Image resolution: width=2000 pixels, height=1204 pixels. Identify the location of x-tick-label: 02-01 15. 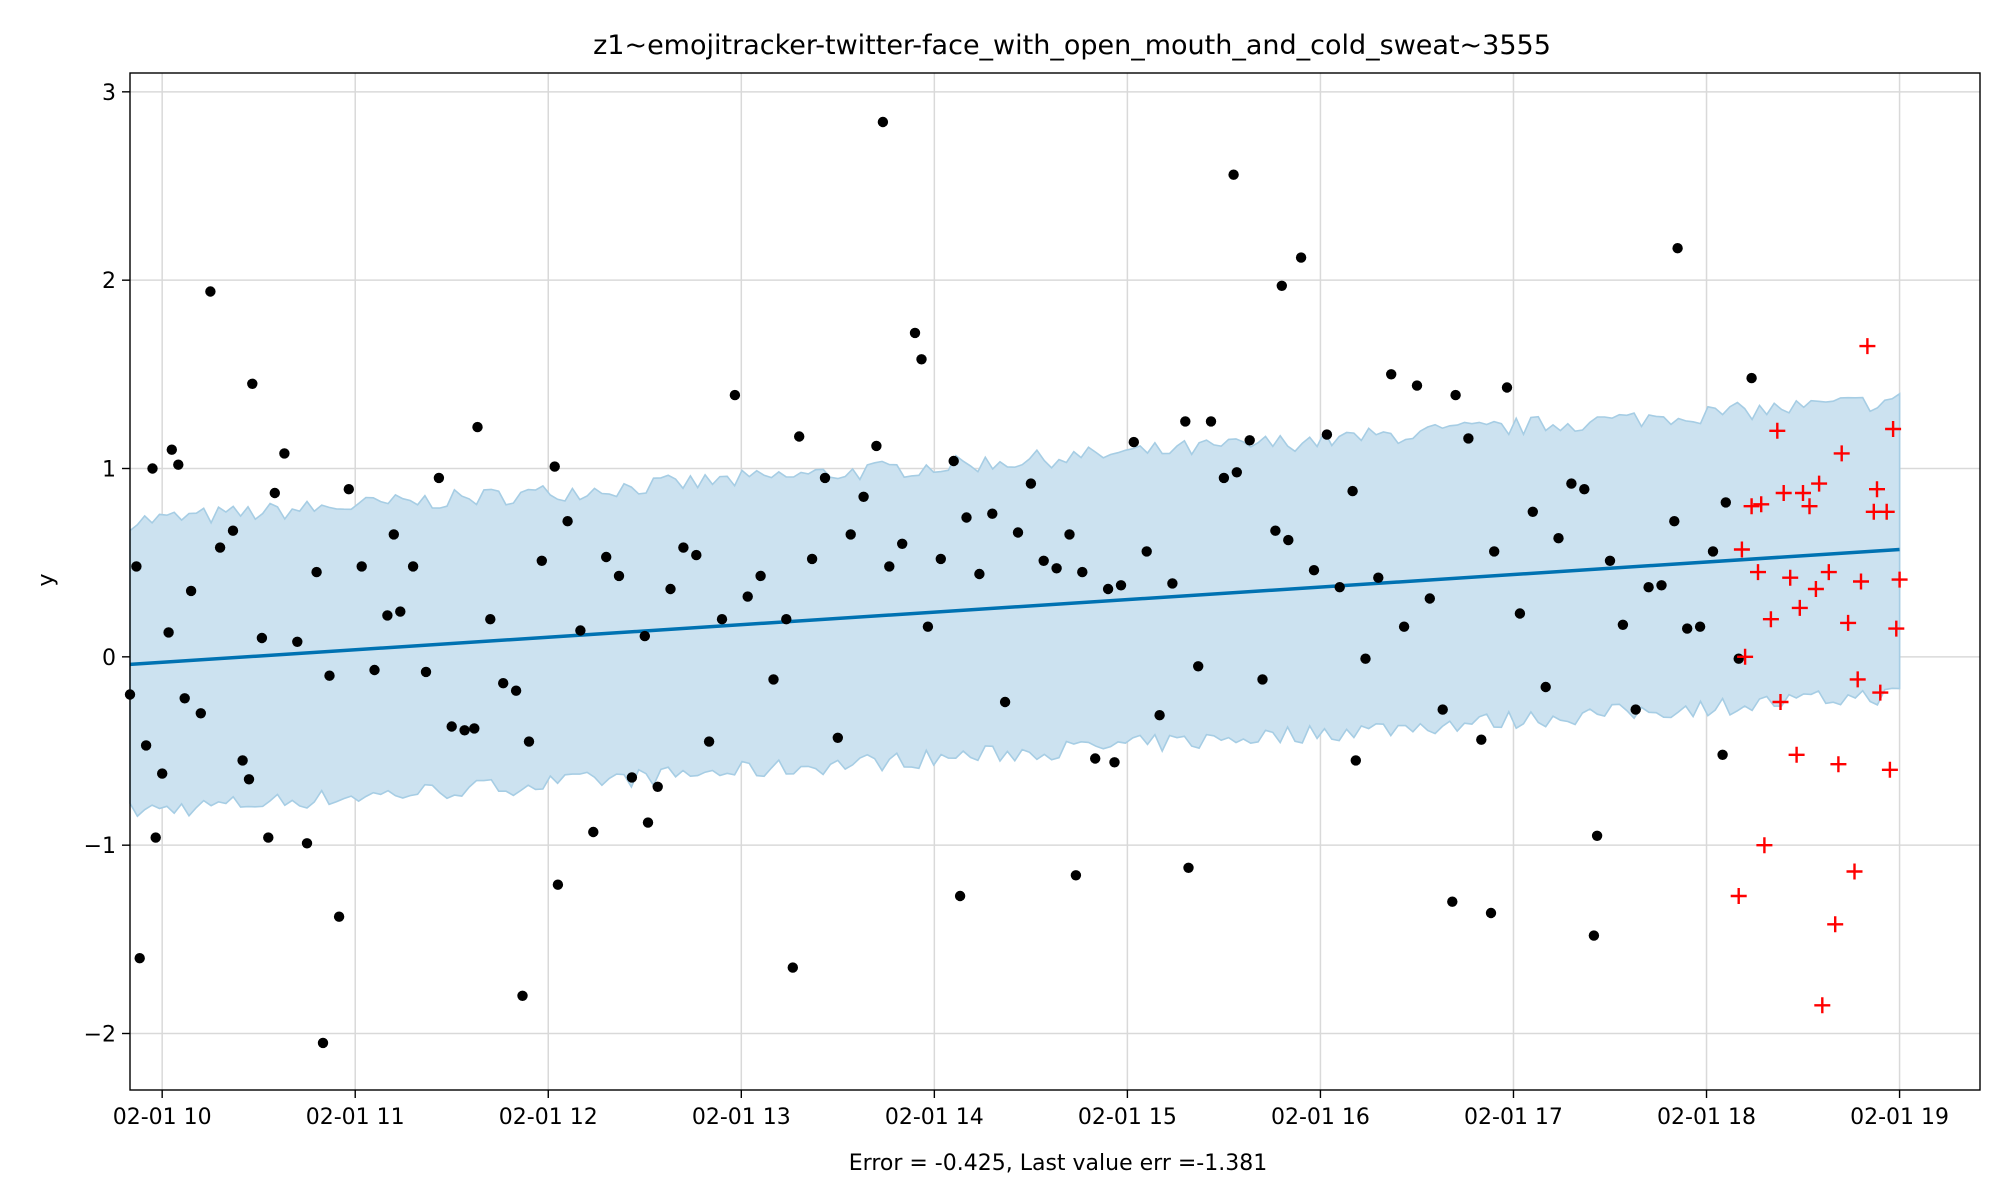
(1127, 1117).